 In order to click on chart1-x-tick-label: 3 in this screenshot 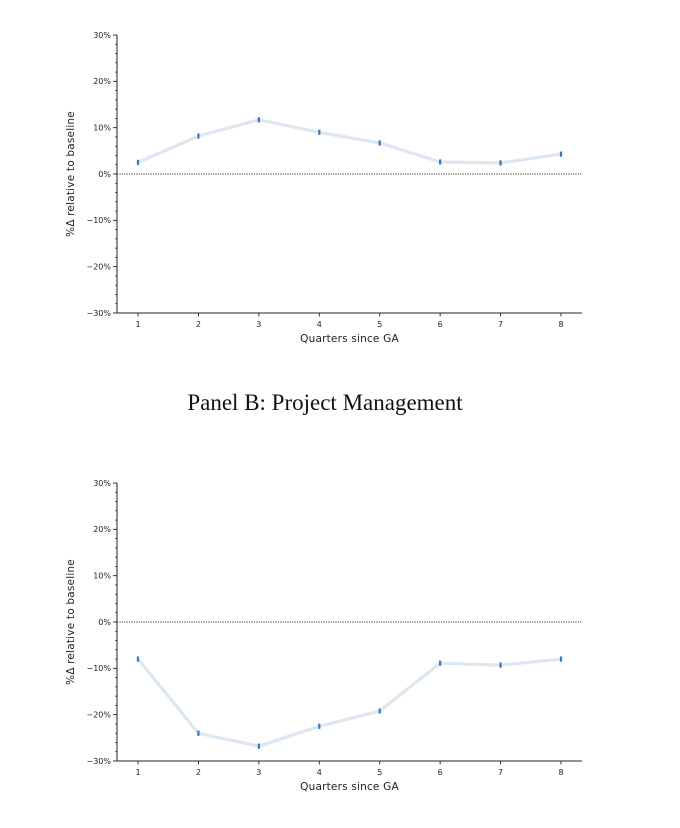, I will do `click(258, 324)`.